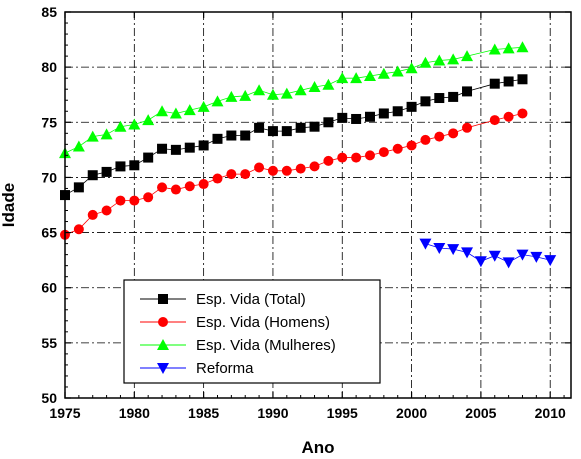 The width and height of the screenshot is (581, 459). Describe the element at coordinates (238, 345) in the screenshot. I see `legend-item: Esp. Vida (Mulheres)` at that location.